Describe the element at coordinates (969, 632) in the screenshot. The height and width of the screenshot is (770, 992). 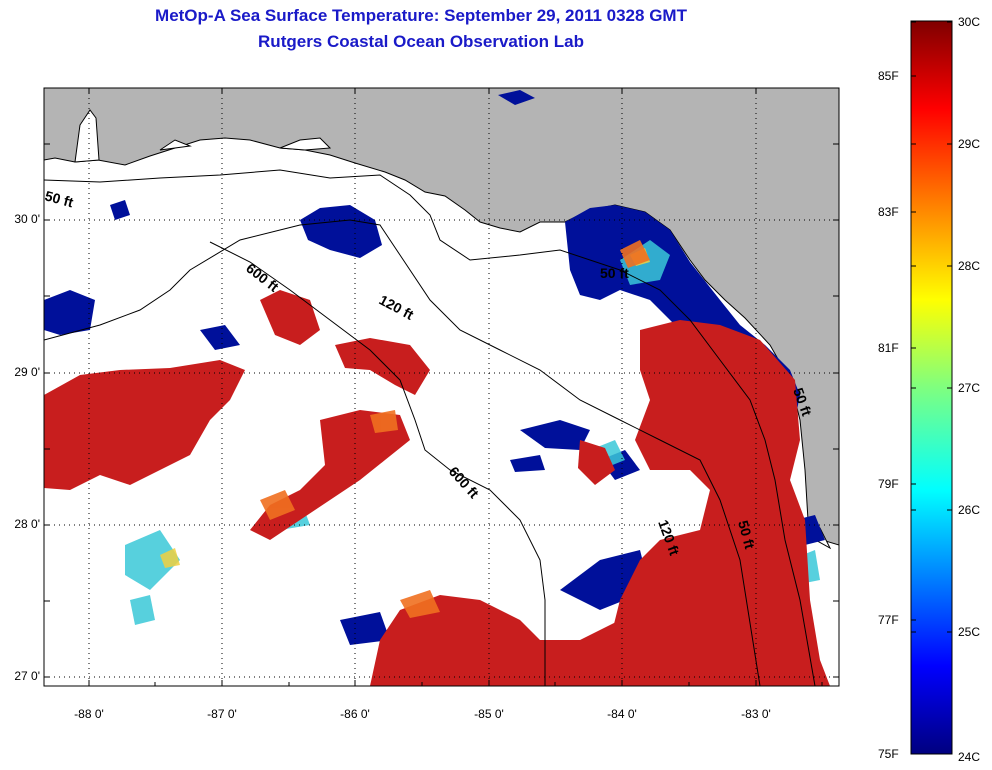
I see `colorbar-c-label: 25C` at that location.